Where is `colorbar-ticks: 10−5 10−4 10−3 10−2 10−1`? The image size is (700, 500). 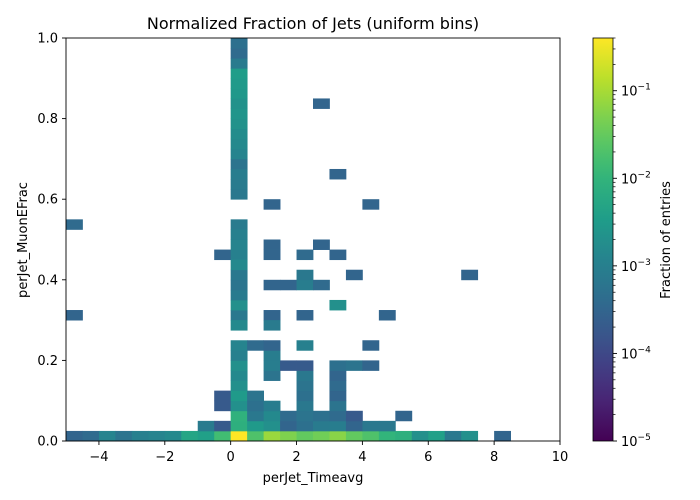
colorbar-ticks: 10−5 10−4 10−3 10−2 10−1 is located at coordinates (632, 243).